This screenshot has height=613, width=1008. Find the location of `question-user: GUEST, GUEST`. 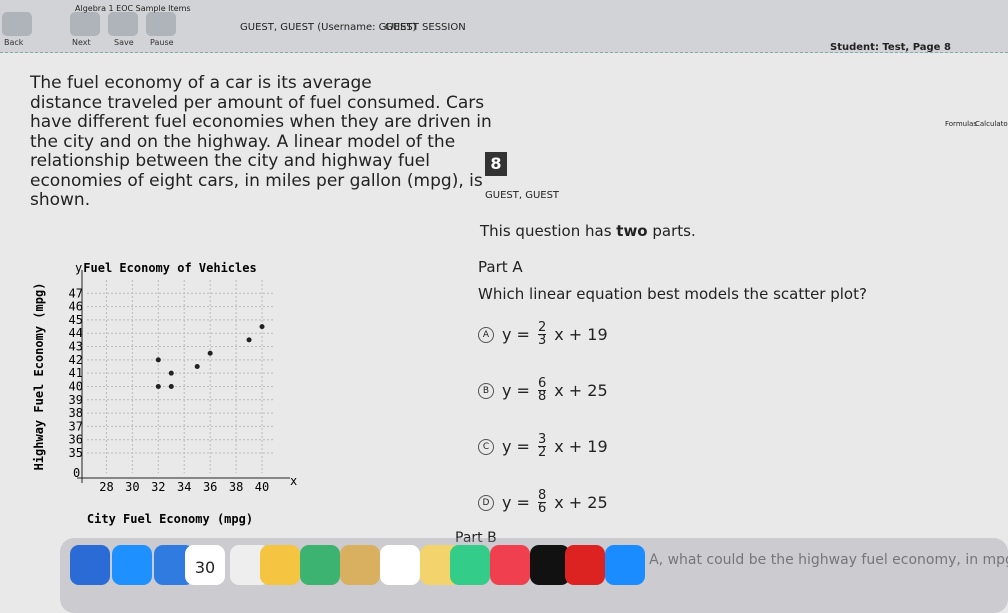

question-user: GUEST, GUEST is located at coordinates (522, 195).